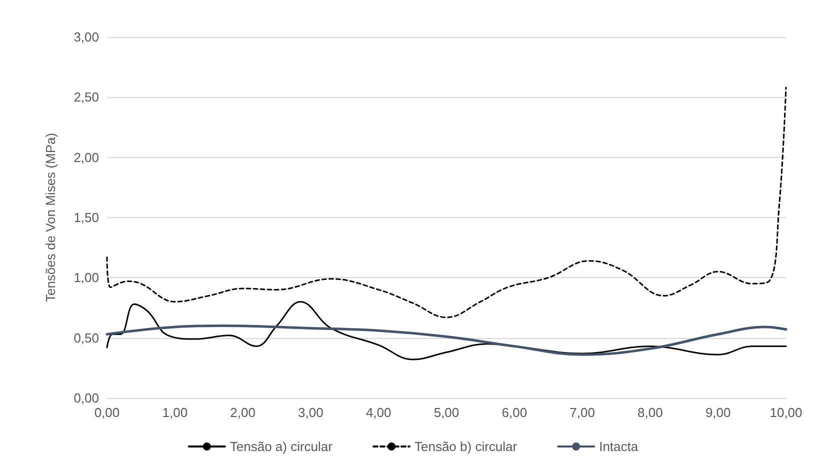 This screenshot has height=464, width=826. What do you see at coordinates (86, 398) in the screenshot?
I see `y-tick-label: 0,00` at bounding box center [86, 398].